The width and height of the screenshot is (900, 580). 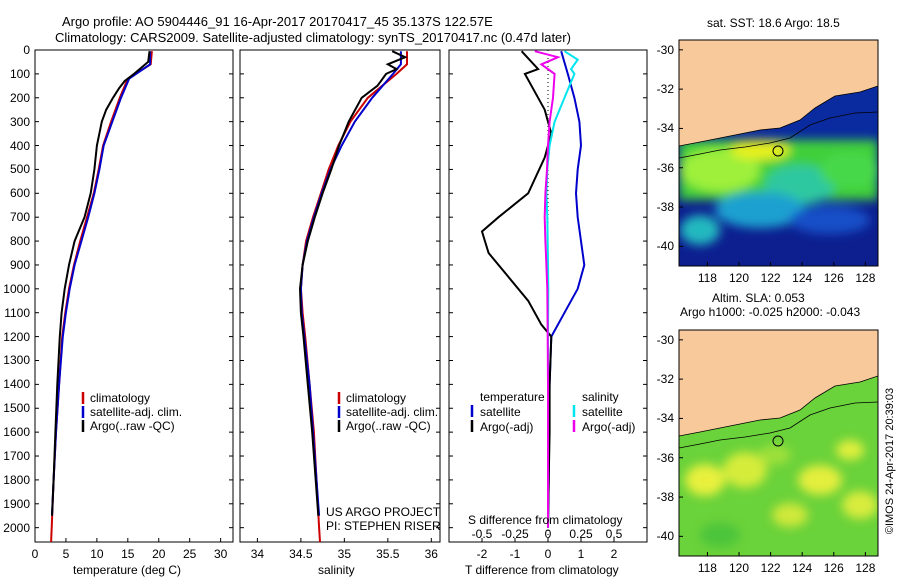 What do you see at coordinates (127, 570) in the screenshot?
I see `temperature-xlabel: temperature (deg C)` at bounding box center [127, 570].